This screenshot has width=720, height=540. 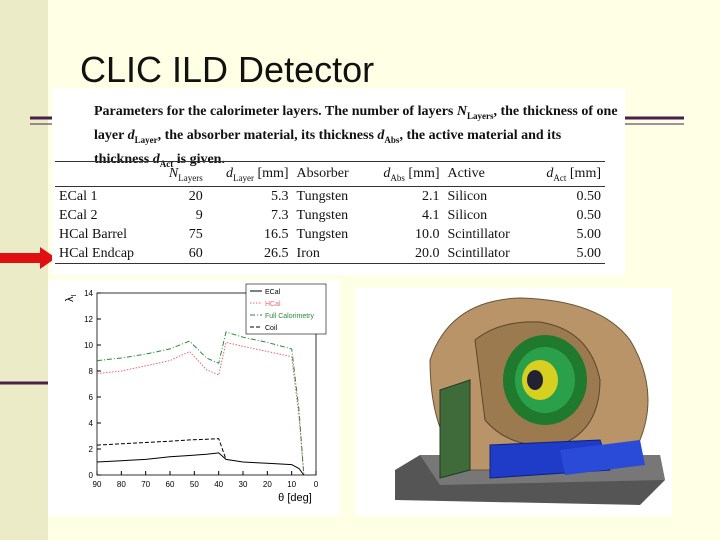 I want to click on table-cell: 60, so click(x=181, y=254).